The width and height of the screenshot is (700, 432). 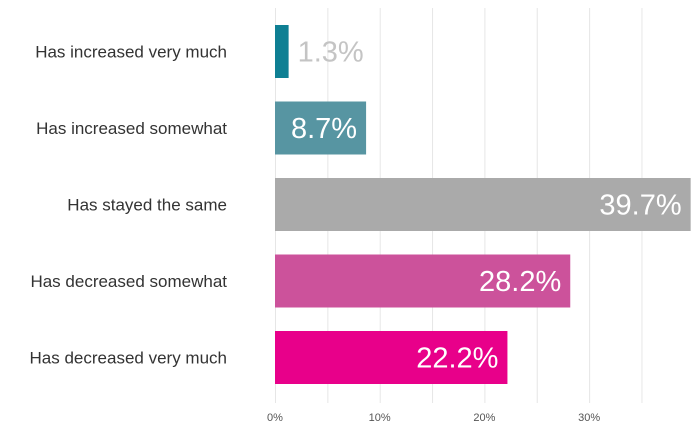 What do you see at coordinates (640, 206) in the screenshot?
I see `value-label: 39.7%` at bounding box center [640, 206].